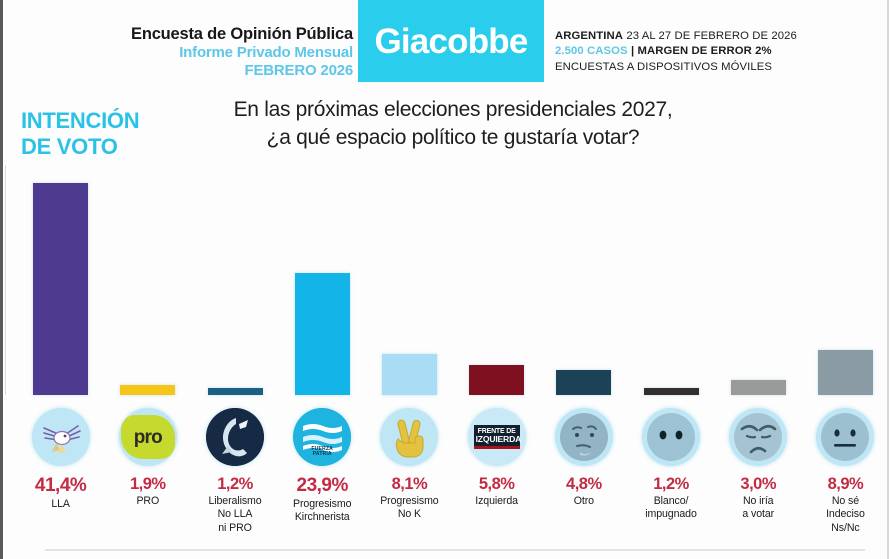 This screenshot has width=889, height=559. I want to click on bar-category-line: No iría, so click(758, 501).